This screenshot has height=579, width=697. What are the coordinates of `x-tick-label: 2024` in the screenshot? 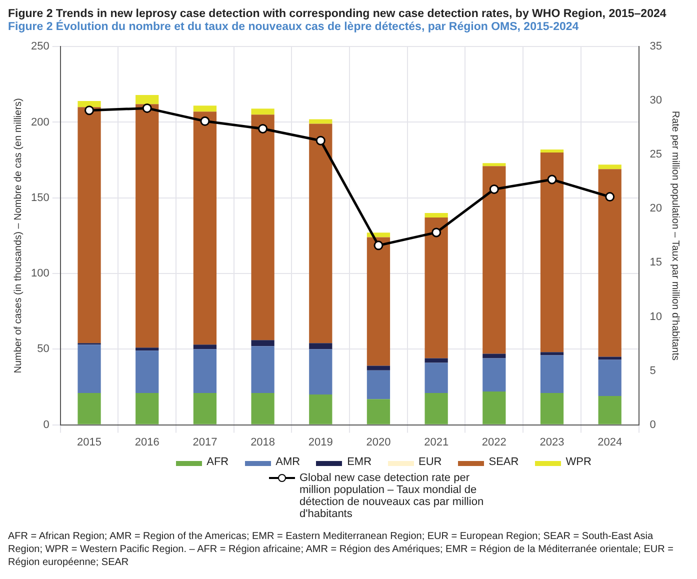 It's located at (610, 442).